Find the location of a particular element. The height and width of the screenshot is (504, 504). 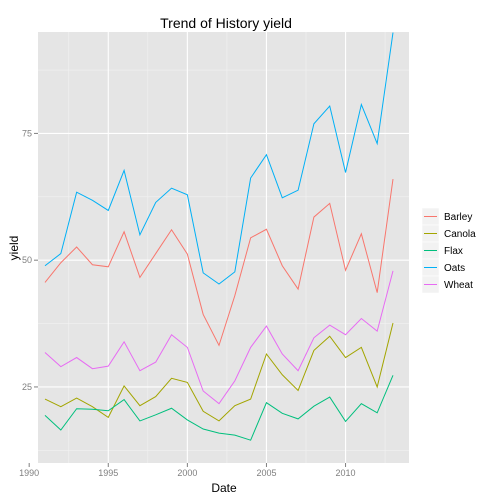

legend-label-flax: Flax is located at coordinates (453, 251).